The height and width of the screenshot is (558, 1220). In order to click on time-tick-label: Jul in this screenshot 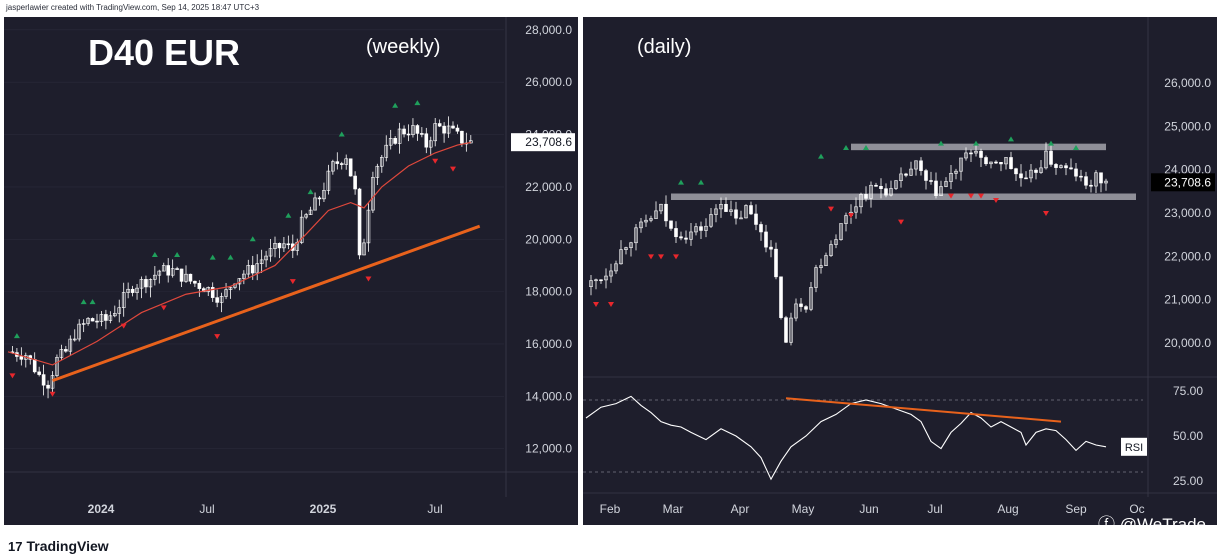, I will do `click(206, 509)`.